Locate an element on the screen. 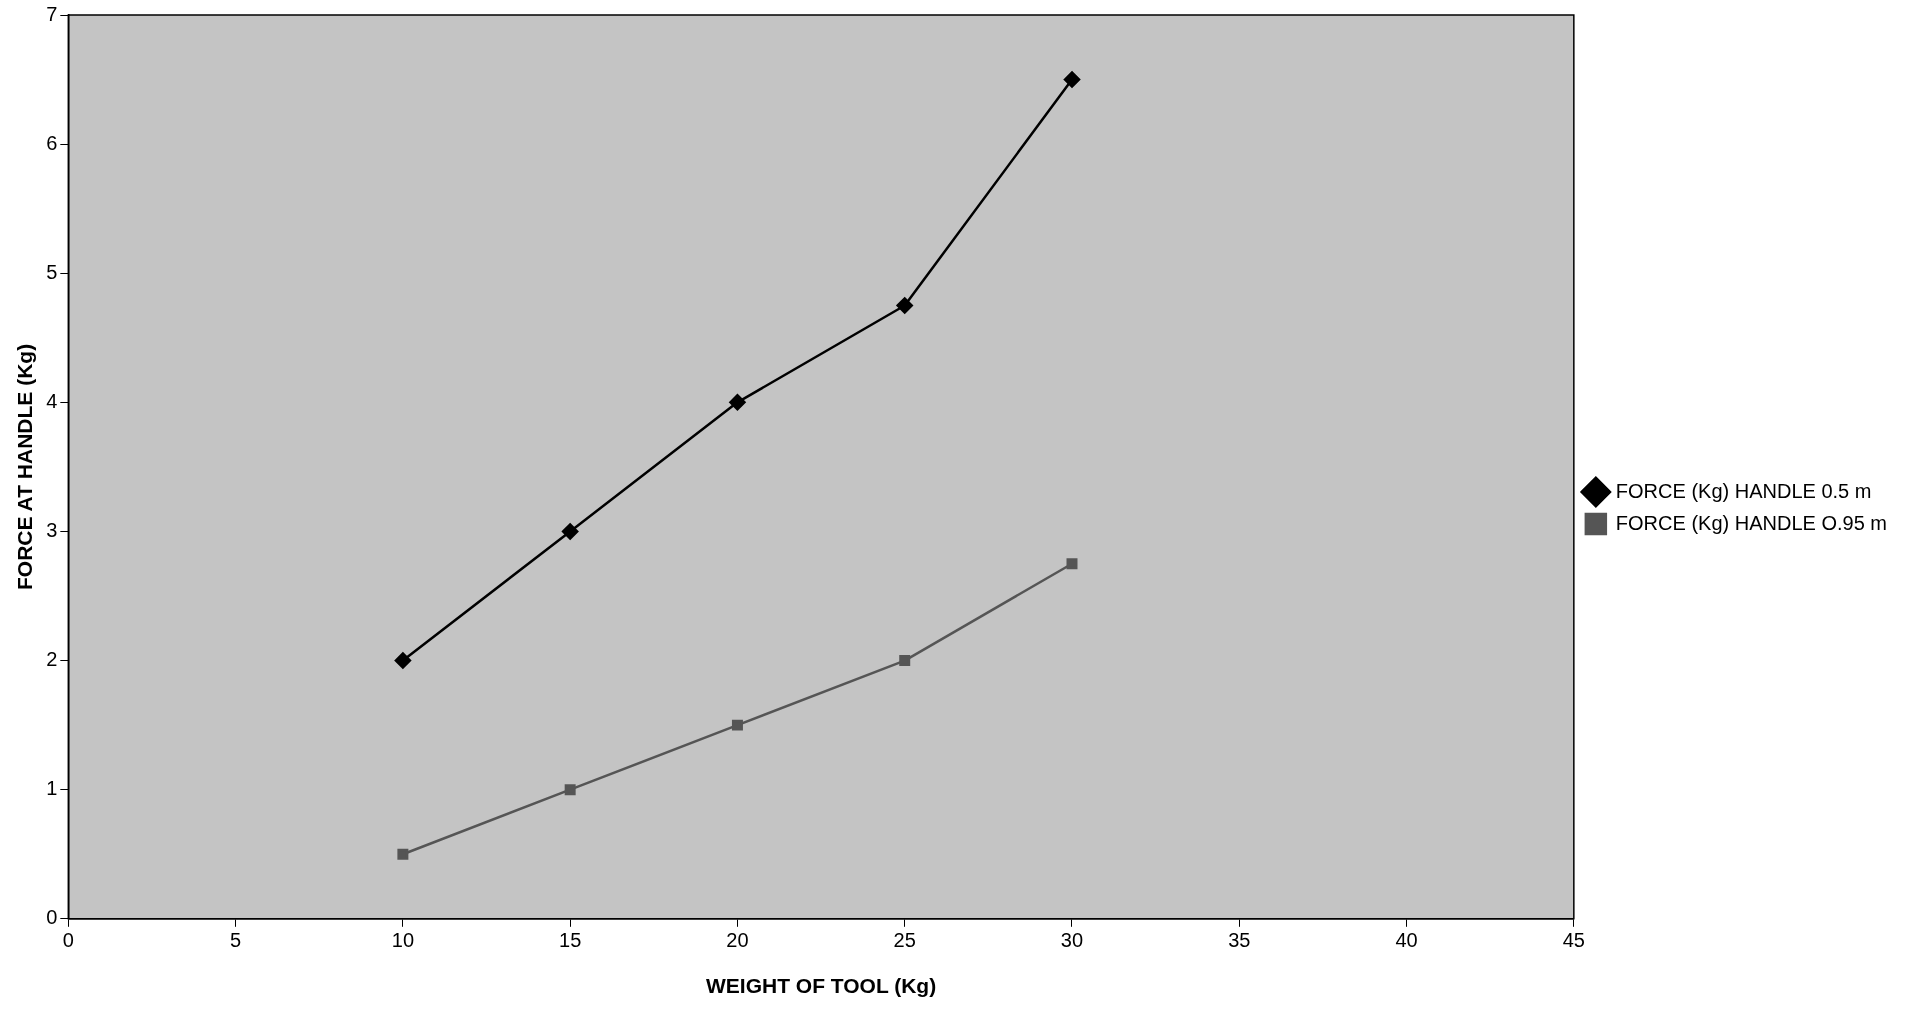  x-tick-label: 20 is located at coordinates (737, 940).